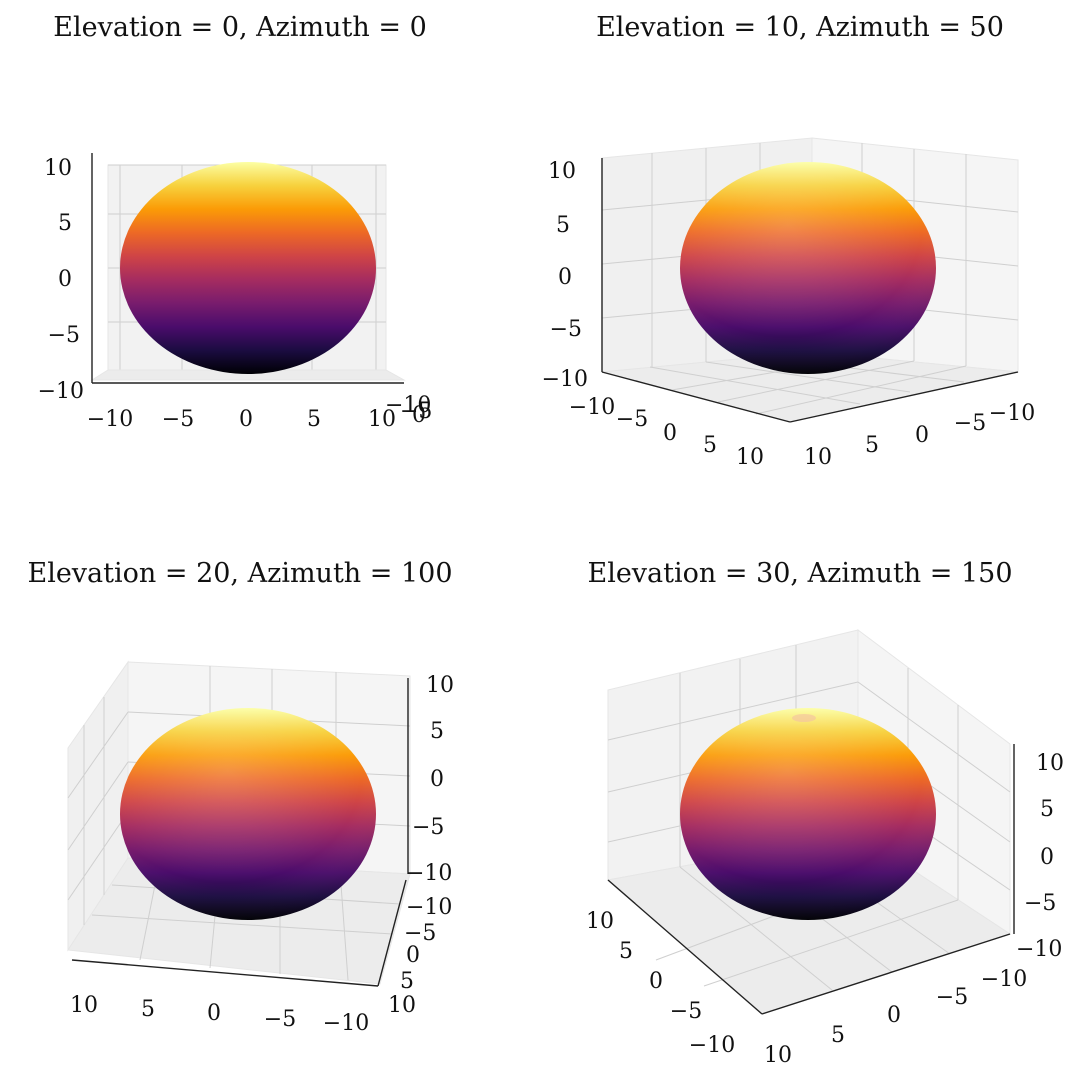 The width and height of the screenshot is (1080, 1081). Describe the element at coordinates (248, 375) in the screenshot. I see `floor-pane` at that location.